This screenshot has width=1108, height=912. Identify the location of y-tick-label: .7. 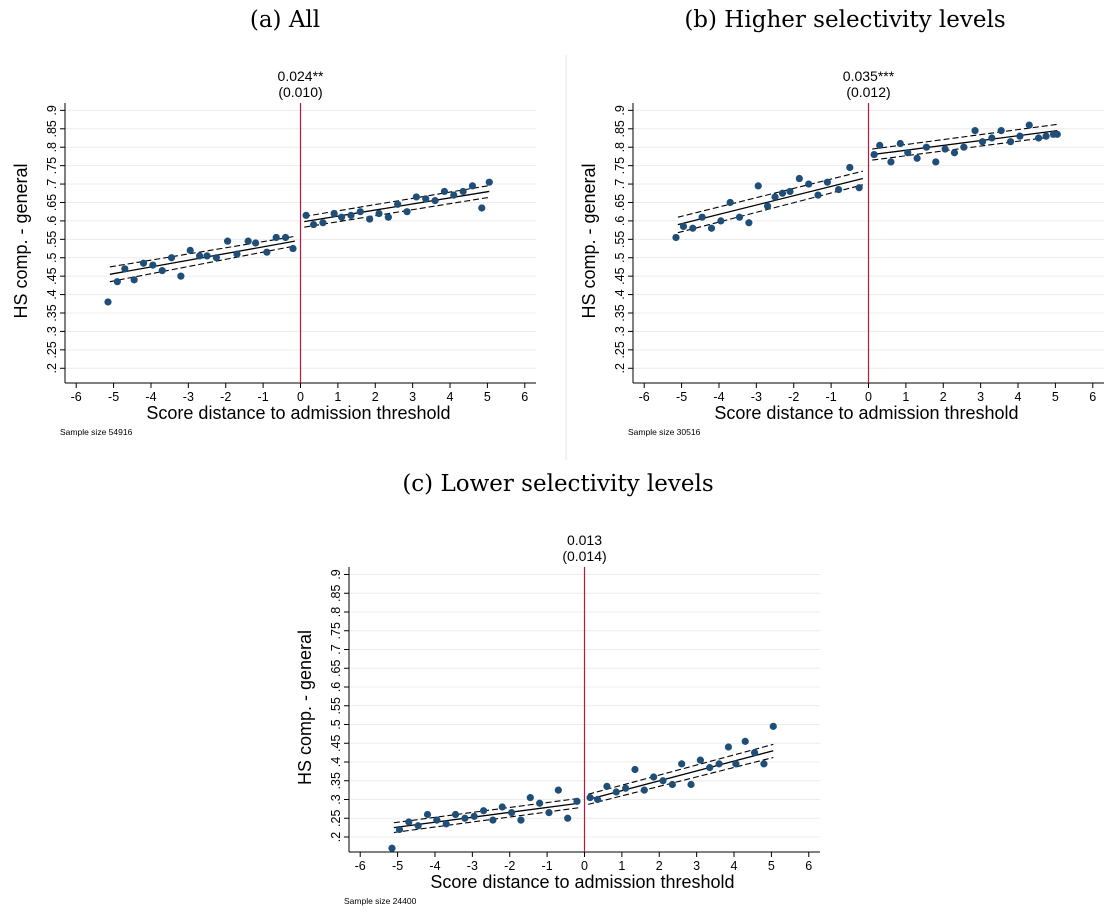
(620, 184).